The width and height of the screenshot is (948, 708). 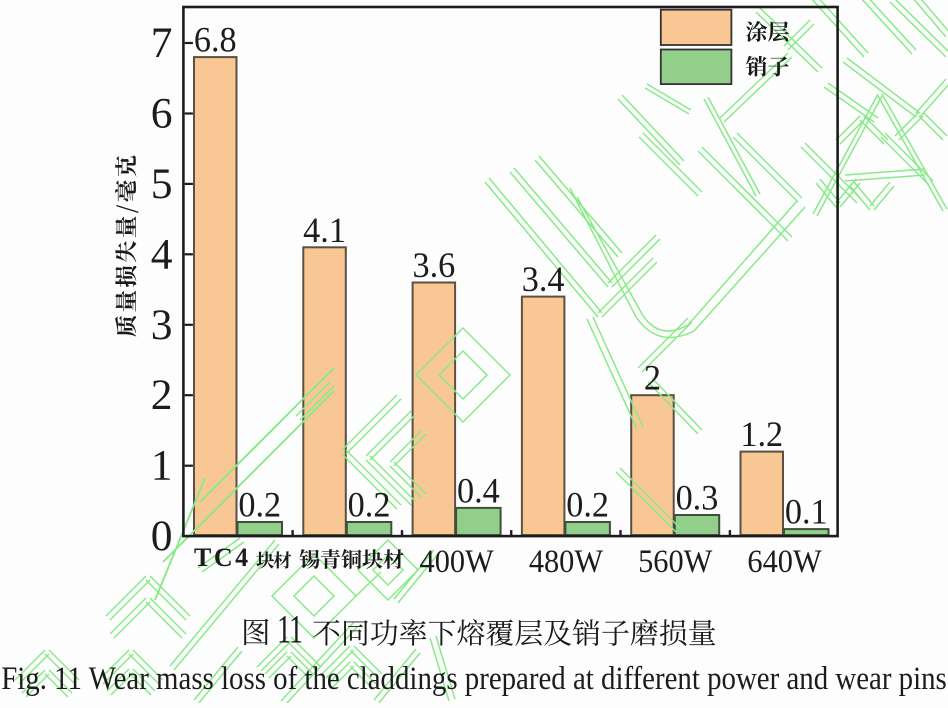 What do you see at coordinates (162, 536) in the screenshot?
I see `svg-text: 0` at bounding box center [162, 536].